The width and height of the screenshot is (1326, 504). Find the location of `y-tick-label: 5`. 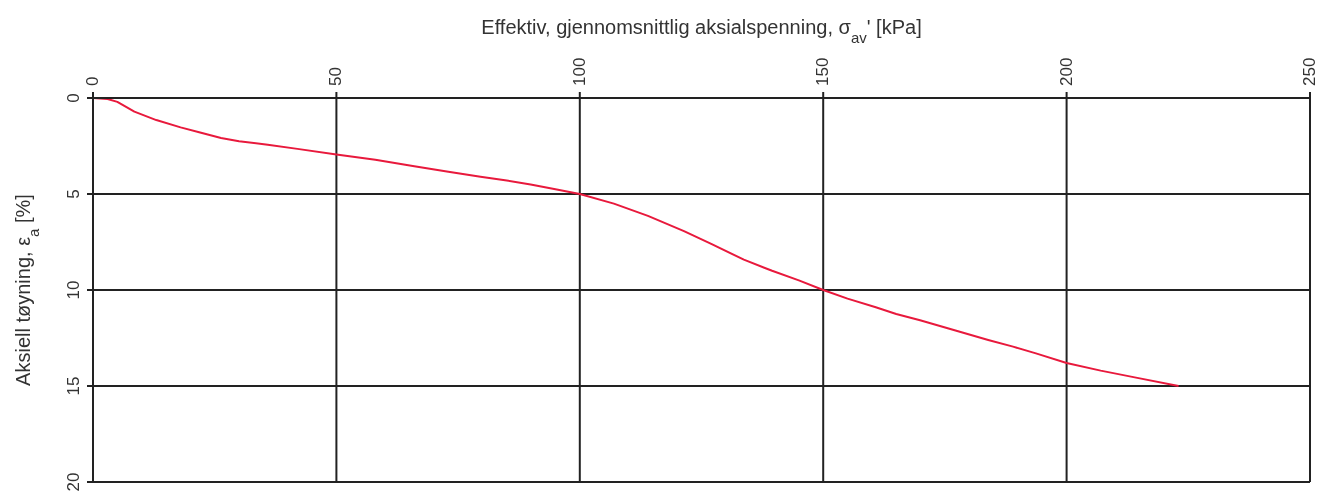

y-tick-label: 5 is located at coordinates (73, 194).